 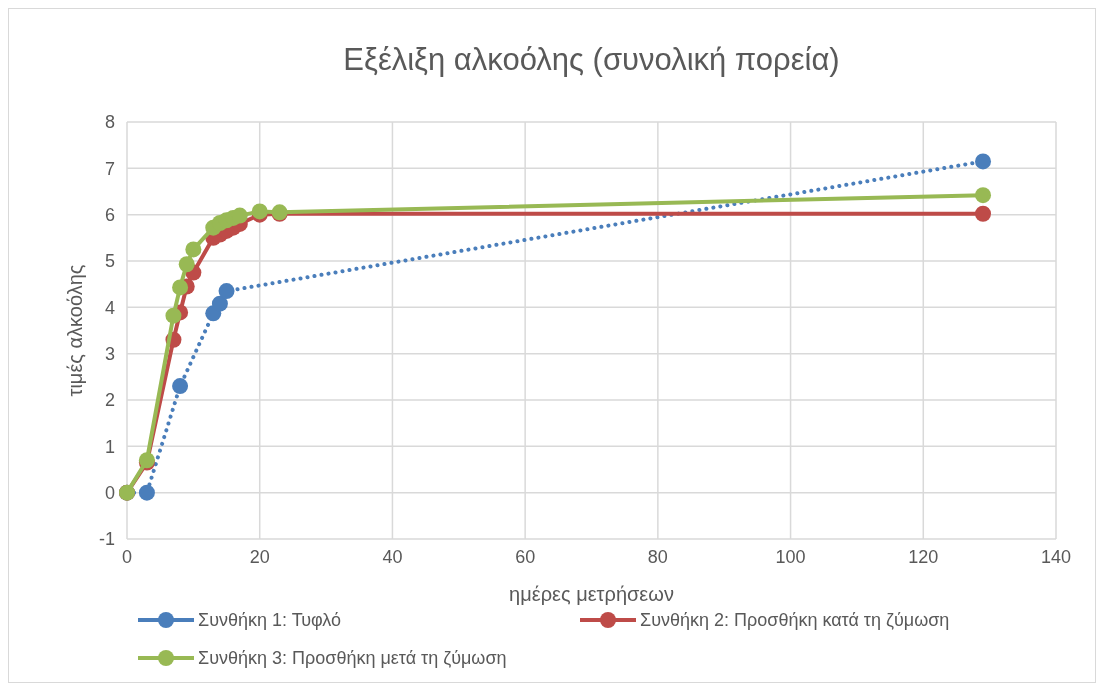 I want to click on y-axis-title: τιμές αλκοόλης, so click(x=75, y=330).